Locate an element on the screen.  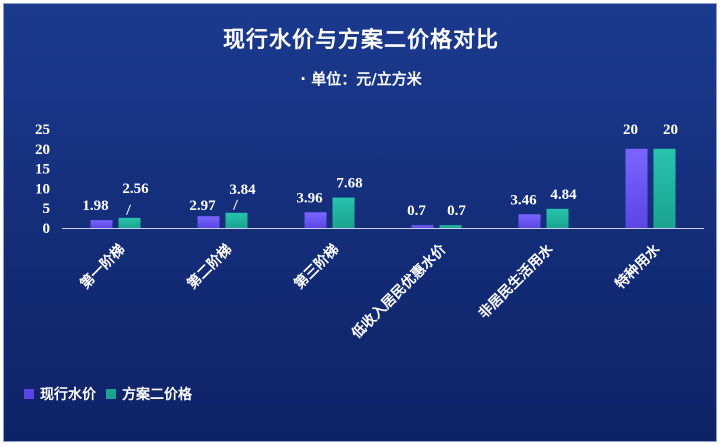
data-label: 3.96 is located at coordinates (309, 198).